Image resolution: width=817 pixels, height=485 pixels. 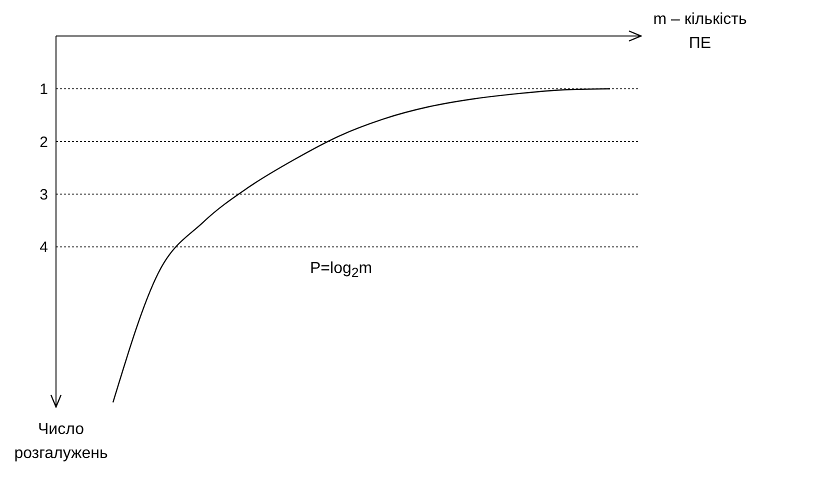 I want to click on y-axis-title: Число розгалужень, so click(x=61, y=441).